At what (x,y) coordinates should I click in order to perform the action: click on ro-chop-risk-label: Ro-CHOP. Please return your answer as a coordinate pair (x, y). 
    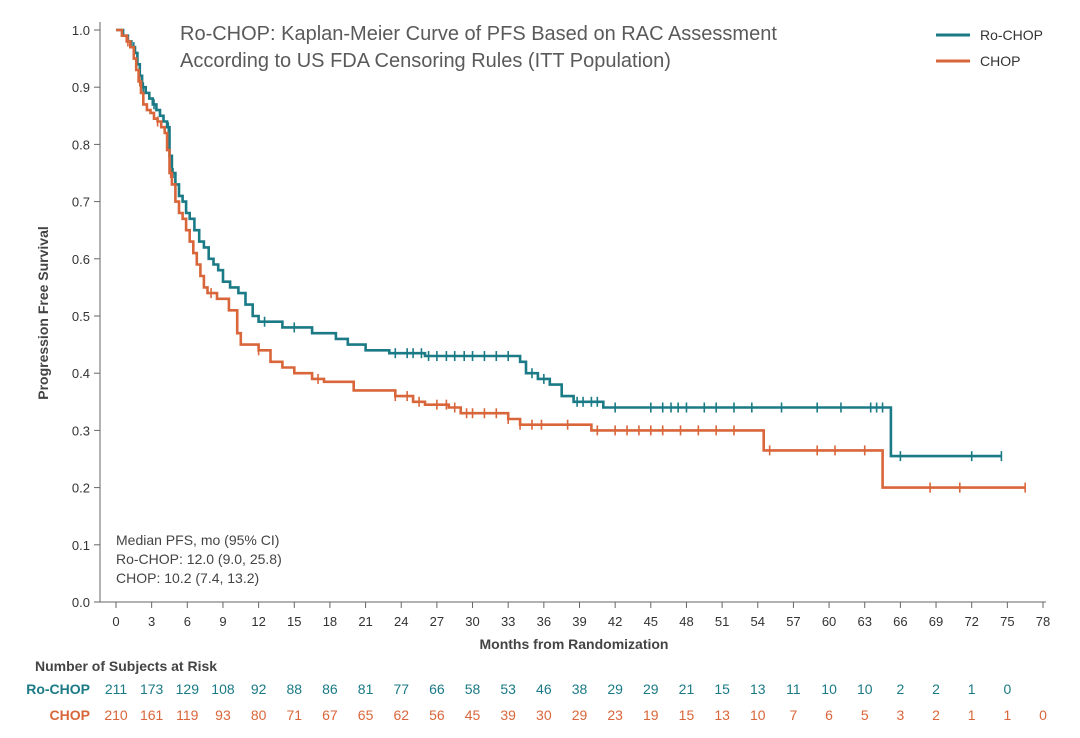
    Looking at the image, I should click on (58, 689).